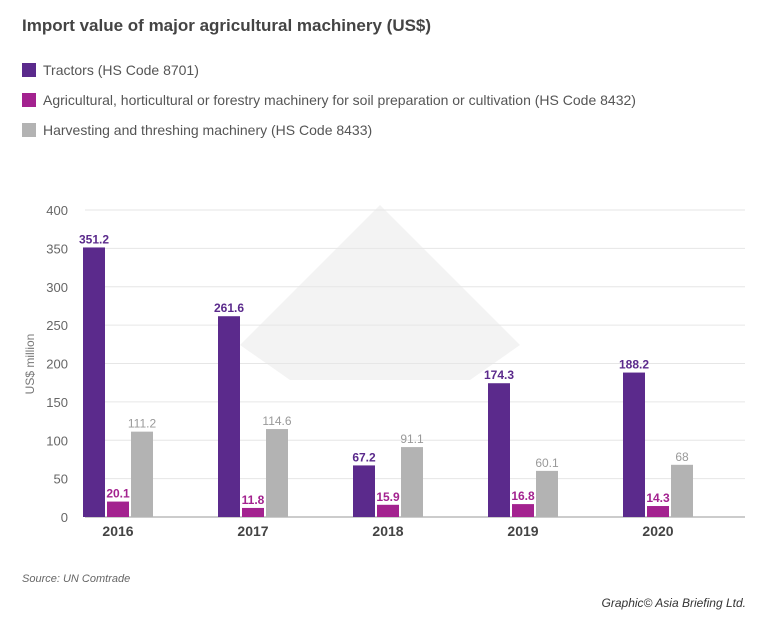 This screenshot has width=768, height=631. Describe the element at coordinates (94, 239) in the screenshot. I see `data-label: 351.2` at that location.